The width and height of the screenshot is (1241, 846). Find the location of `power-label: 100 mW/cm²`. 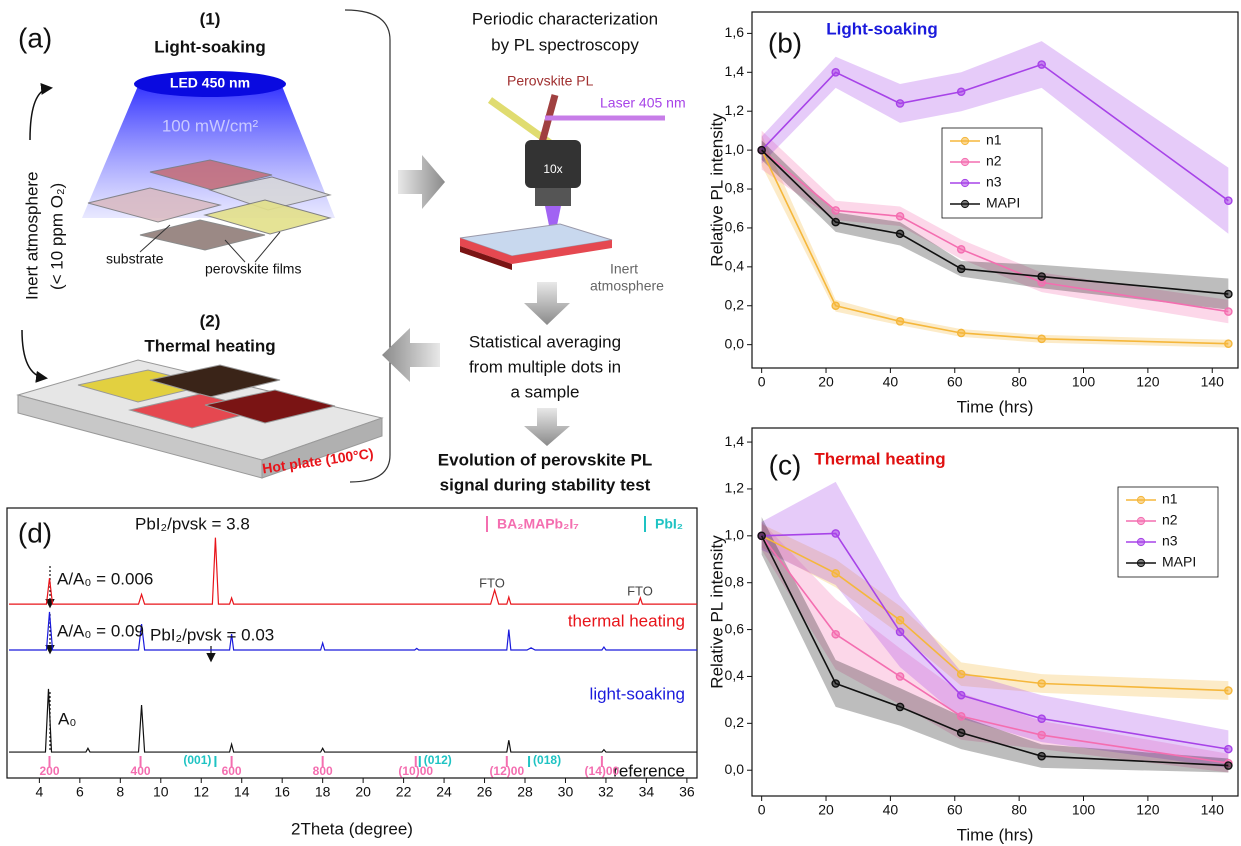

power-label: 100 mW/cm² is located at coordinates (210, 125).